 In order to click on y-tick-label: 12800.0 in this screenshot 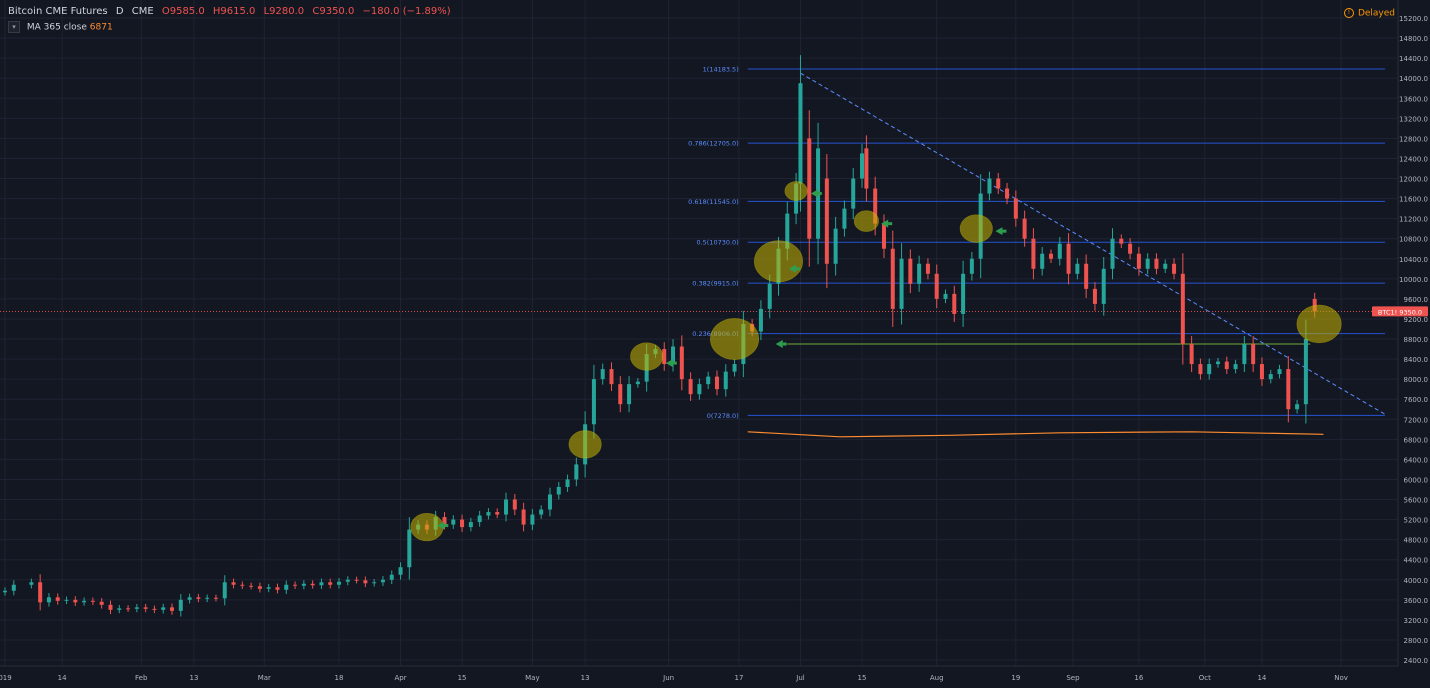, I will do `click(1413, 139)`.